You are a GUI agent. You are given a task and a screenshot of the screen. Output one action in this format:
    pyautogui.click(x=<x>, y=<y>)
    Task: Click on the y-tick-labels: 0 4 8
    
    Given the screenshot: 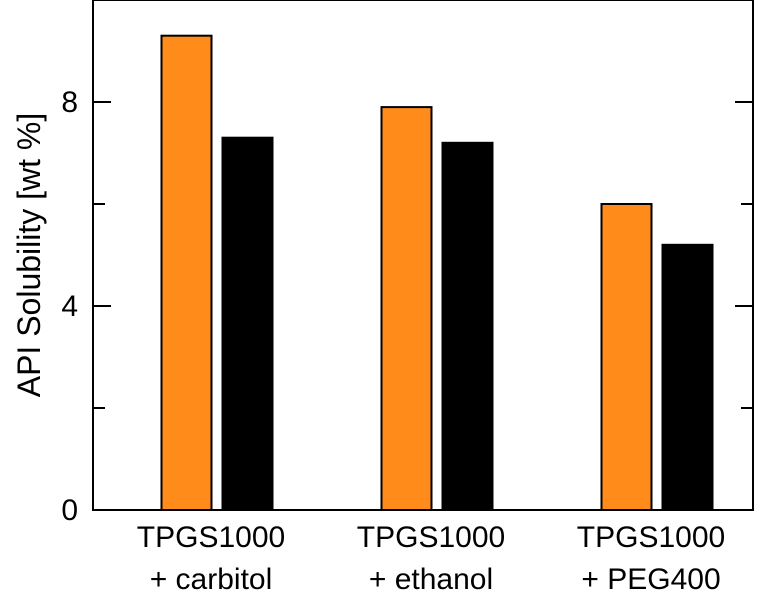 What is the action you would take?
    pyautogui.click(x=69, y=306)
    